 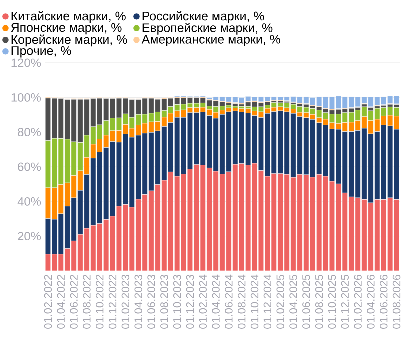 What do you see at coordinates (332, 302) in the screenshot?
I see `x-tick-label: 01.10.2025` at bounding box center [332, 302].